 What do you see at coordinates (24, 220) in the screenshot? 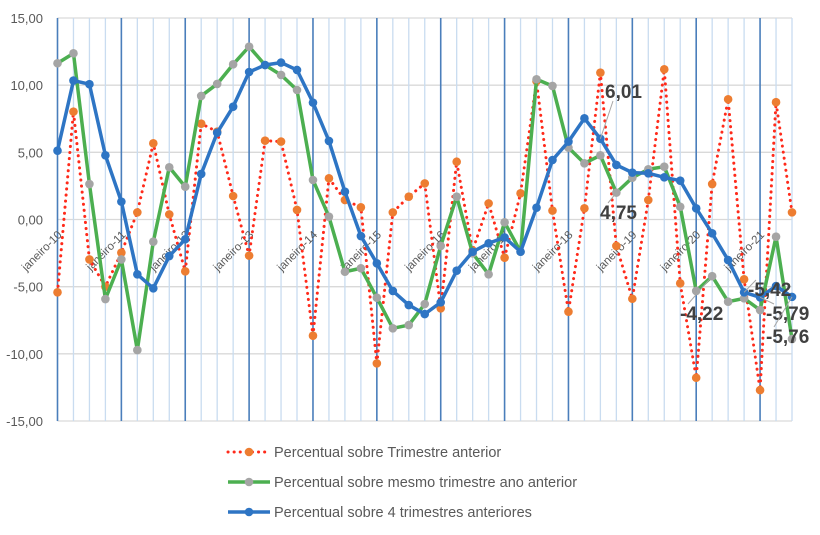
I see `y-axis-ticks: 15,00 10,00 5,00 0,00 -5,00 -10,00 -15,00` at bounding box center [24, 220].